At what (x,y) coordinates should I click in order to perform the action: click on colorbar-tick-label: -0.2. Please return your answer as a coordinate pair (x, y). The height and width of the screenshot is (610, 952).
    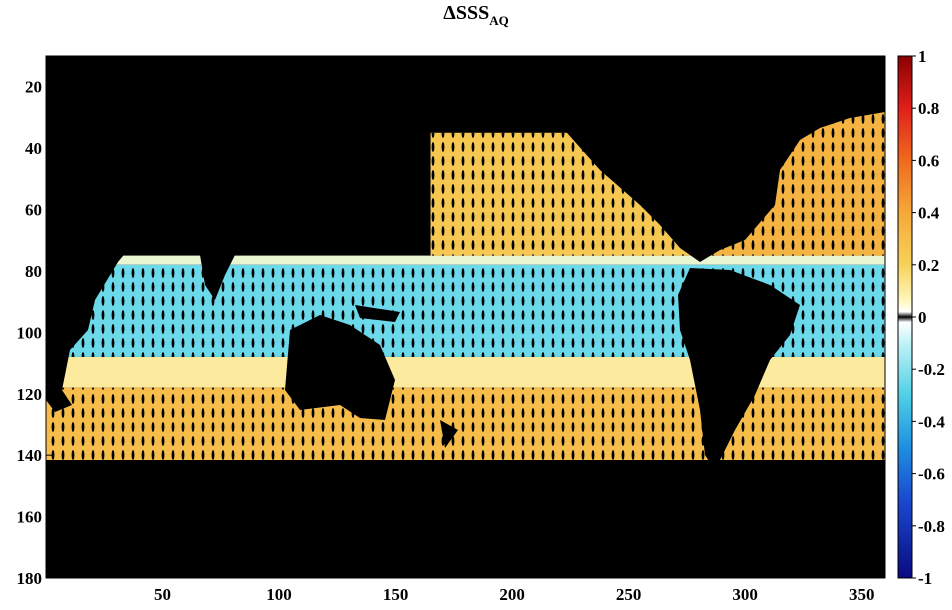
    Looking at the image, I should click on (931, 369).